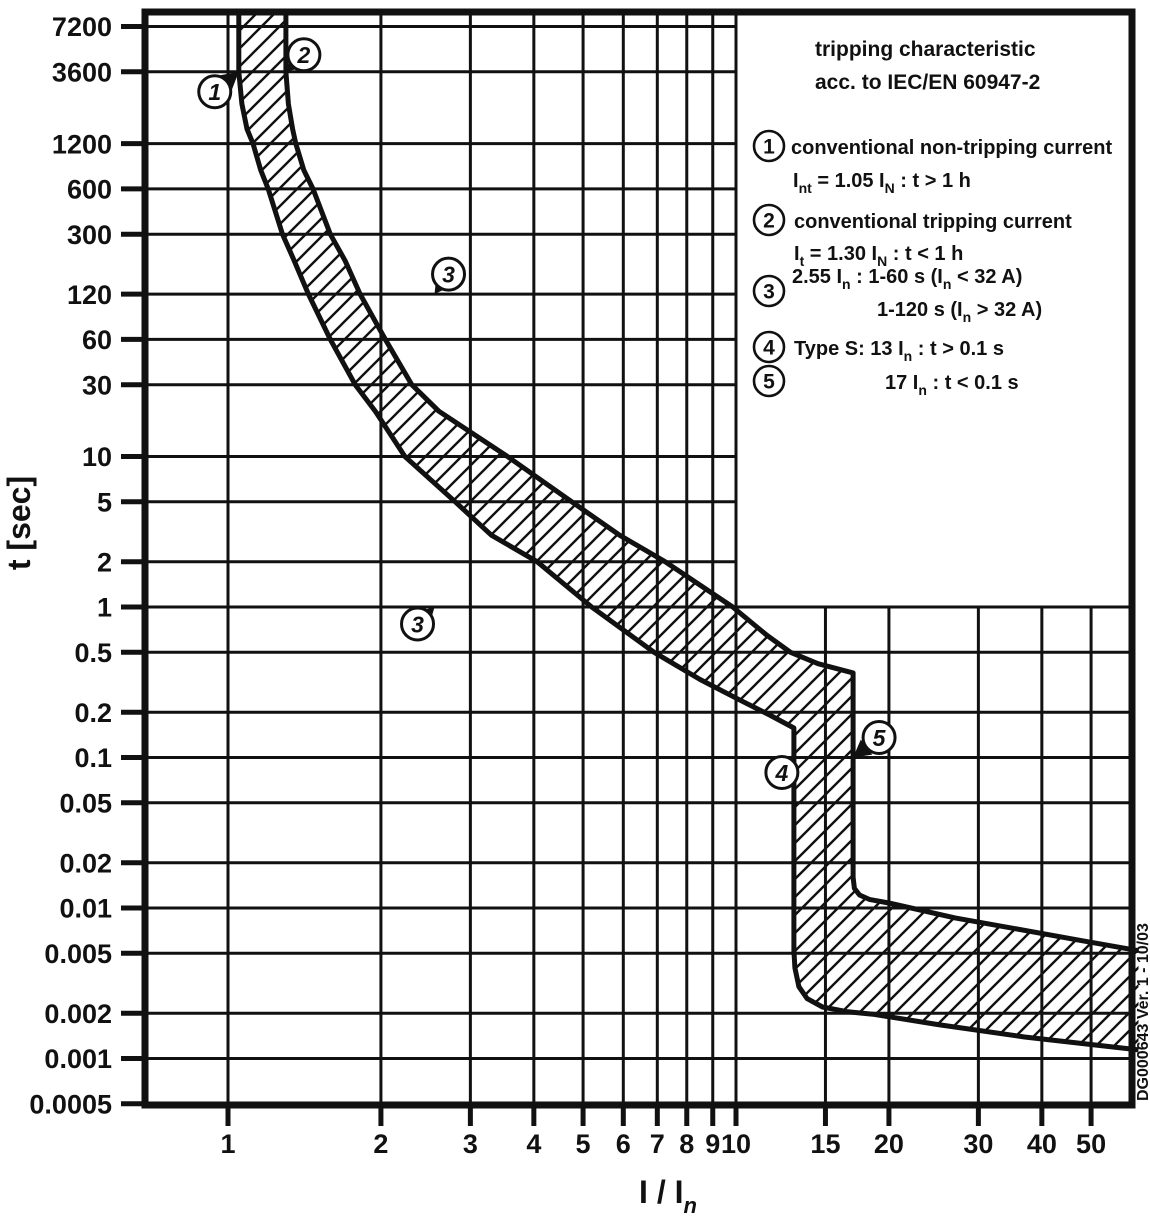  What do you see at coordinates (78, 954) in the screenshot?
I see `y-tick-label-0.005: 0.005` at bounding box center [78, 954].